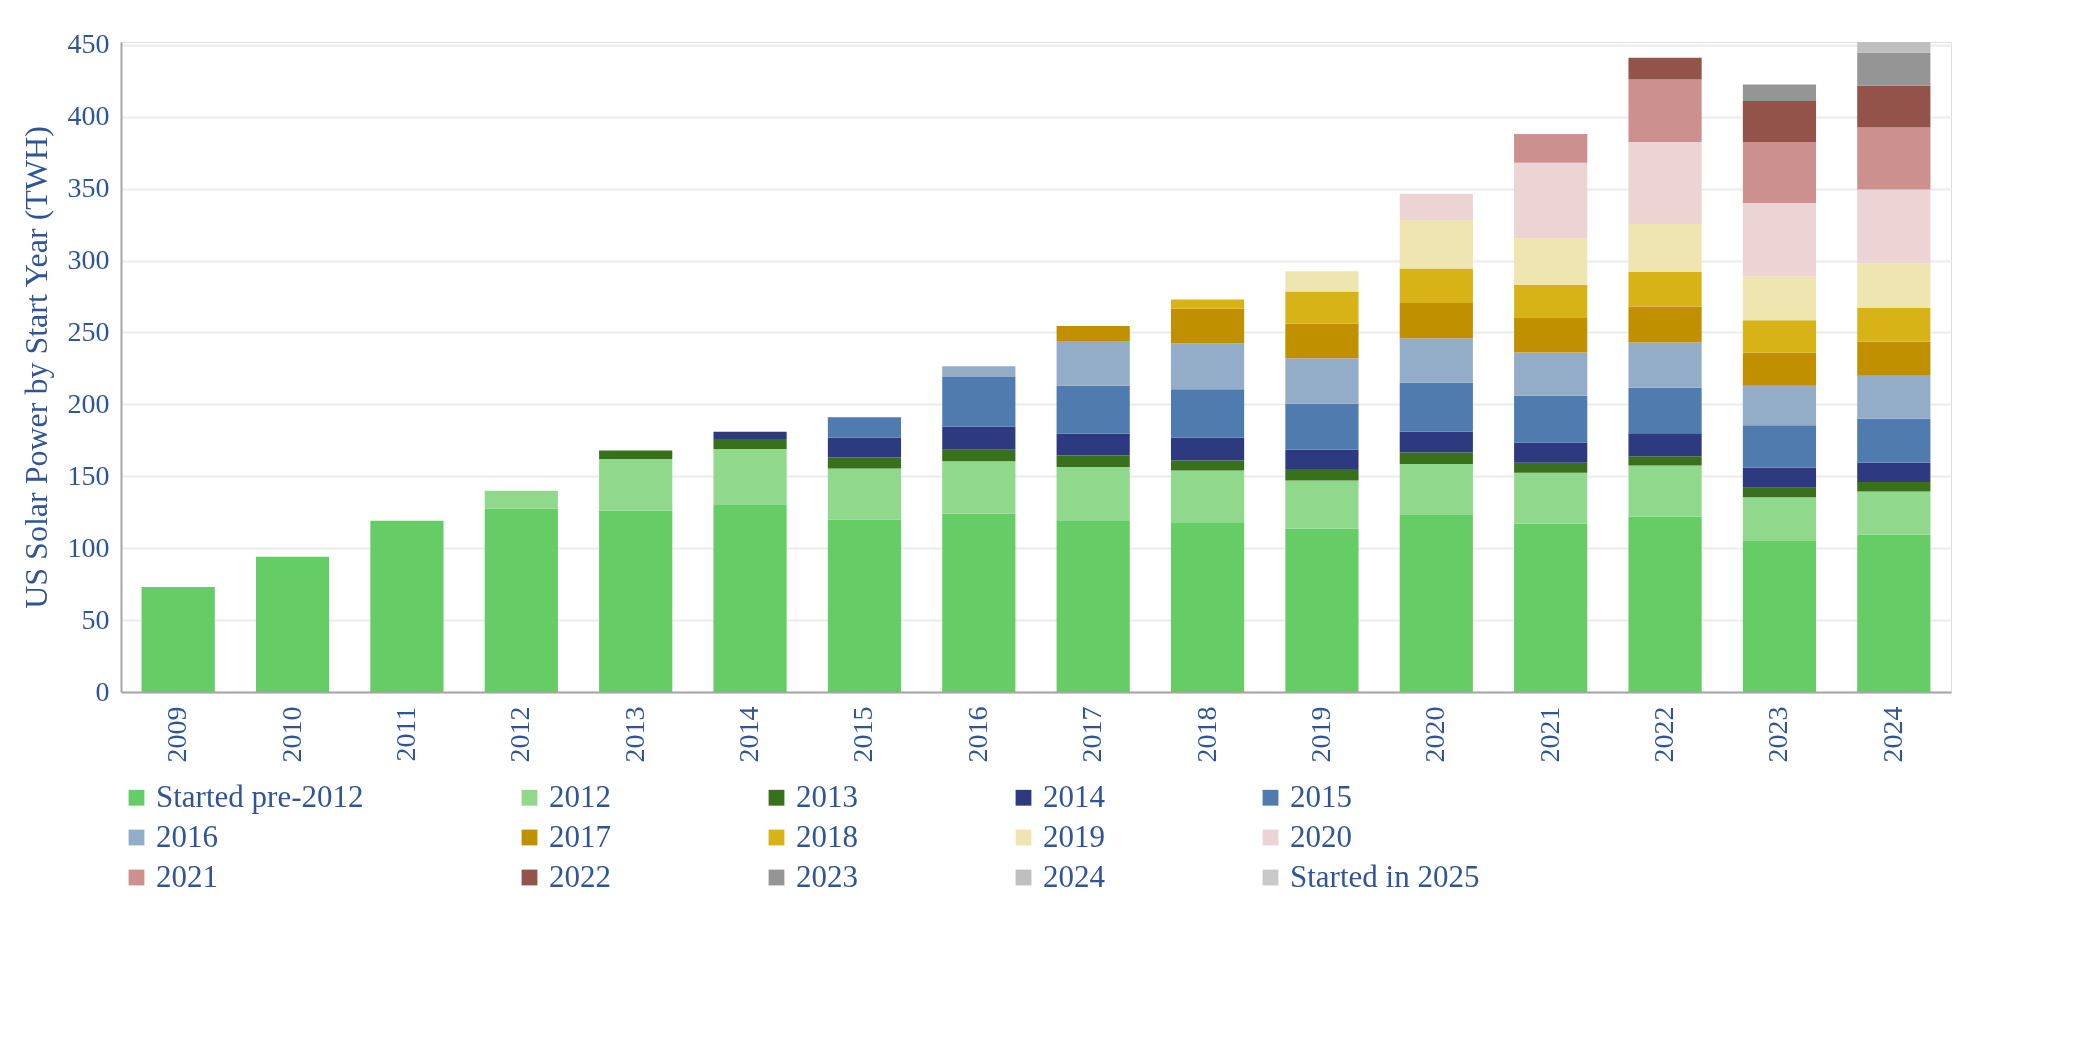 The image size is (2075, 1055). What do you see at coordinates (88, 547) in the screenshot?
I see `y-tick-label: 100` at bounding box center [88, 547].